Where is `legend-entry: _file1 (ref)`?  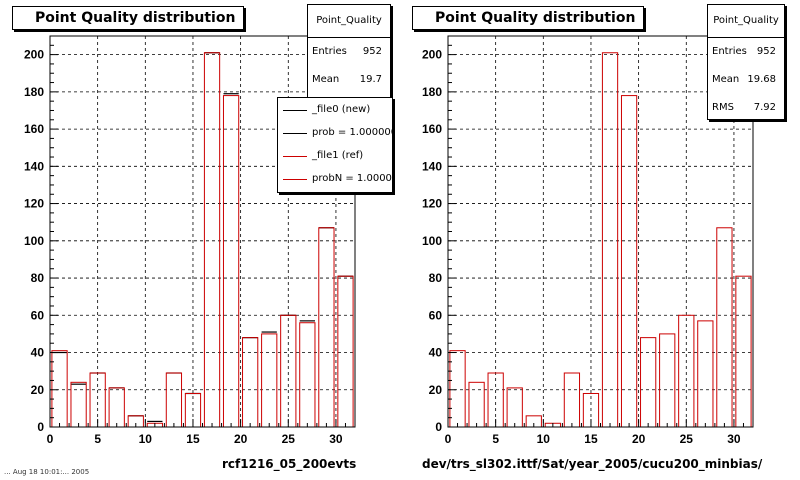
legend-entry: _file1 (ref) is located at coordinates (335, 157).